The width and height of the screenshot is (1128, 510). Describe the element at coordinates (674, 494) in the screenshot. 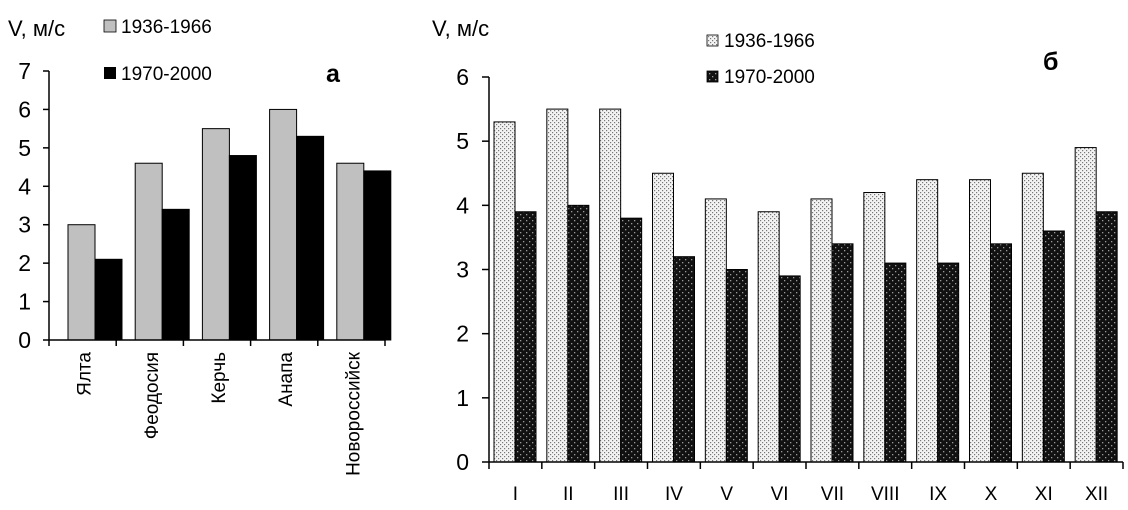

I see `x-tick-label-b-3: IV` at that location.